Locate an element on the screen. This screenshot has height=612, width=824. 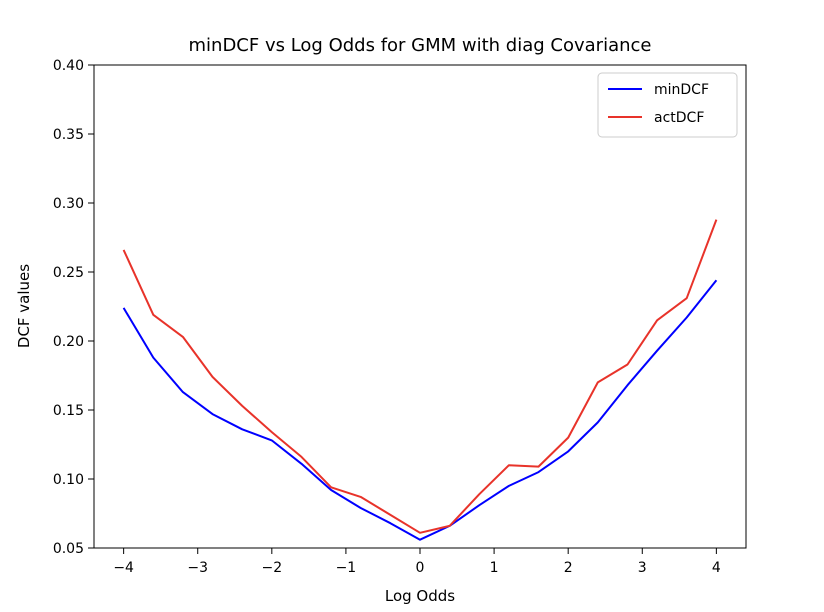
x-tick-label: −2 is located at coordinates (271, 568).